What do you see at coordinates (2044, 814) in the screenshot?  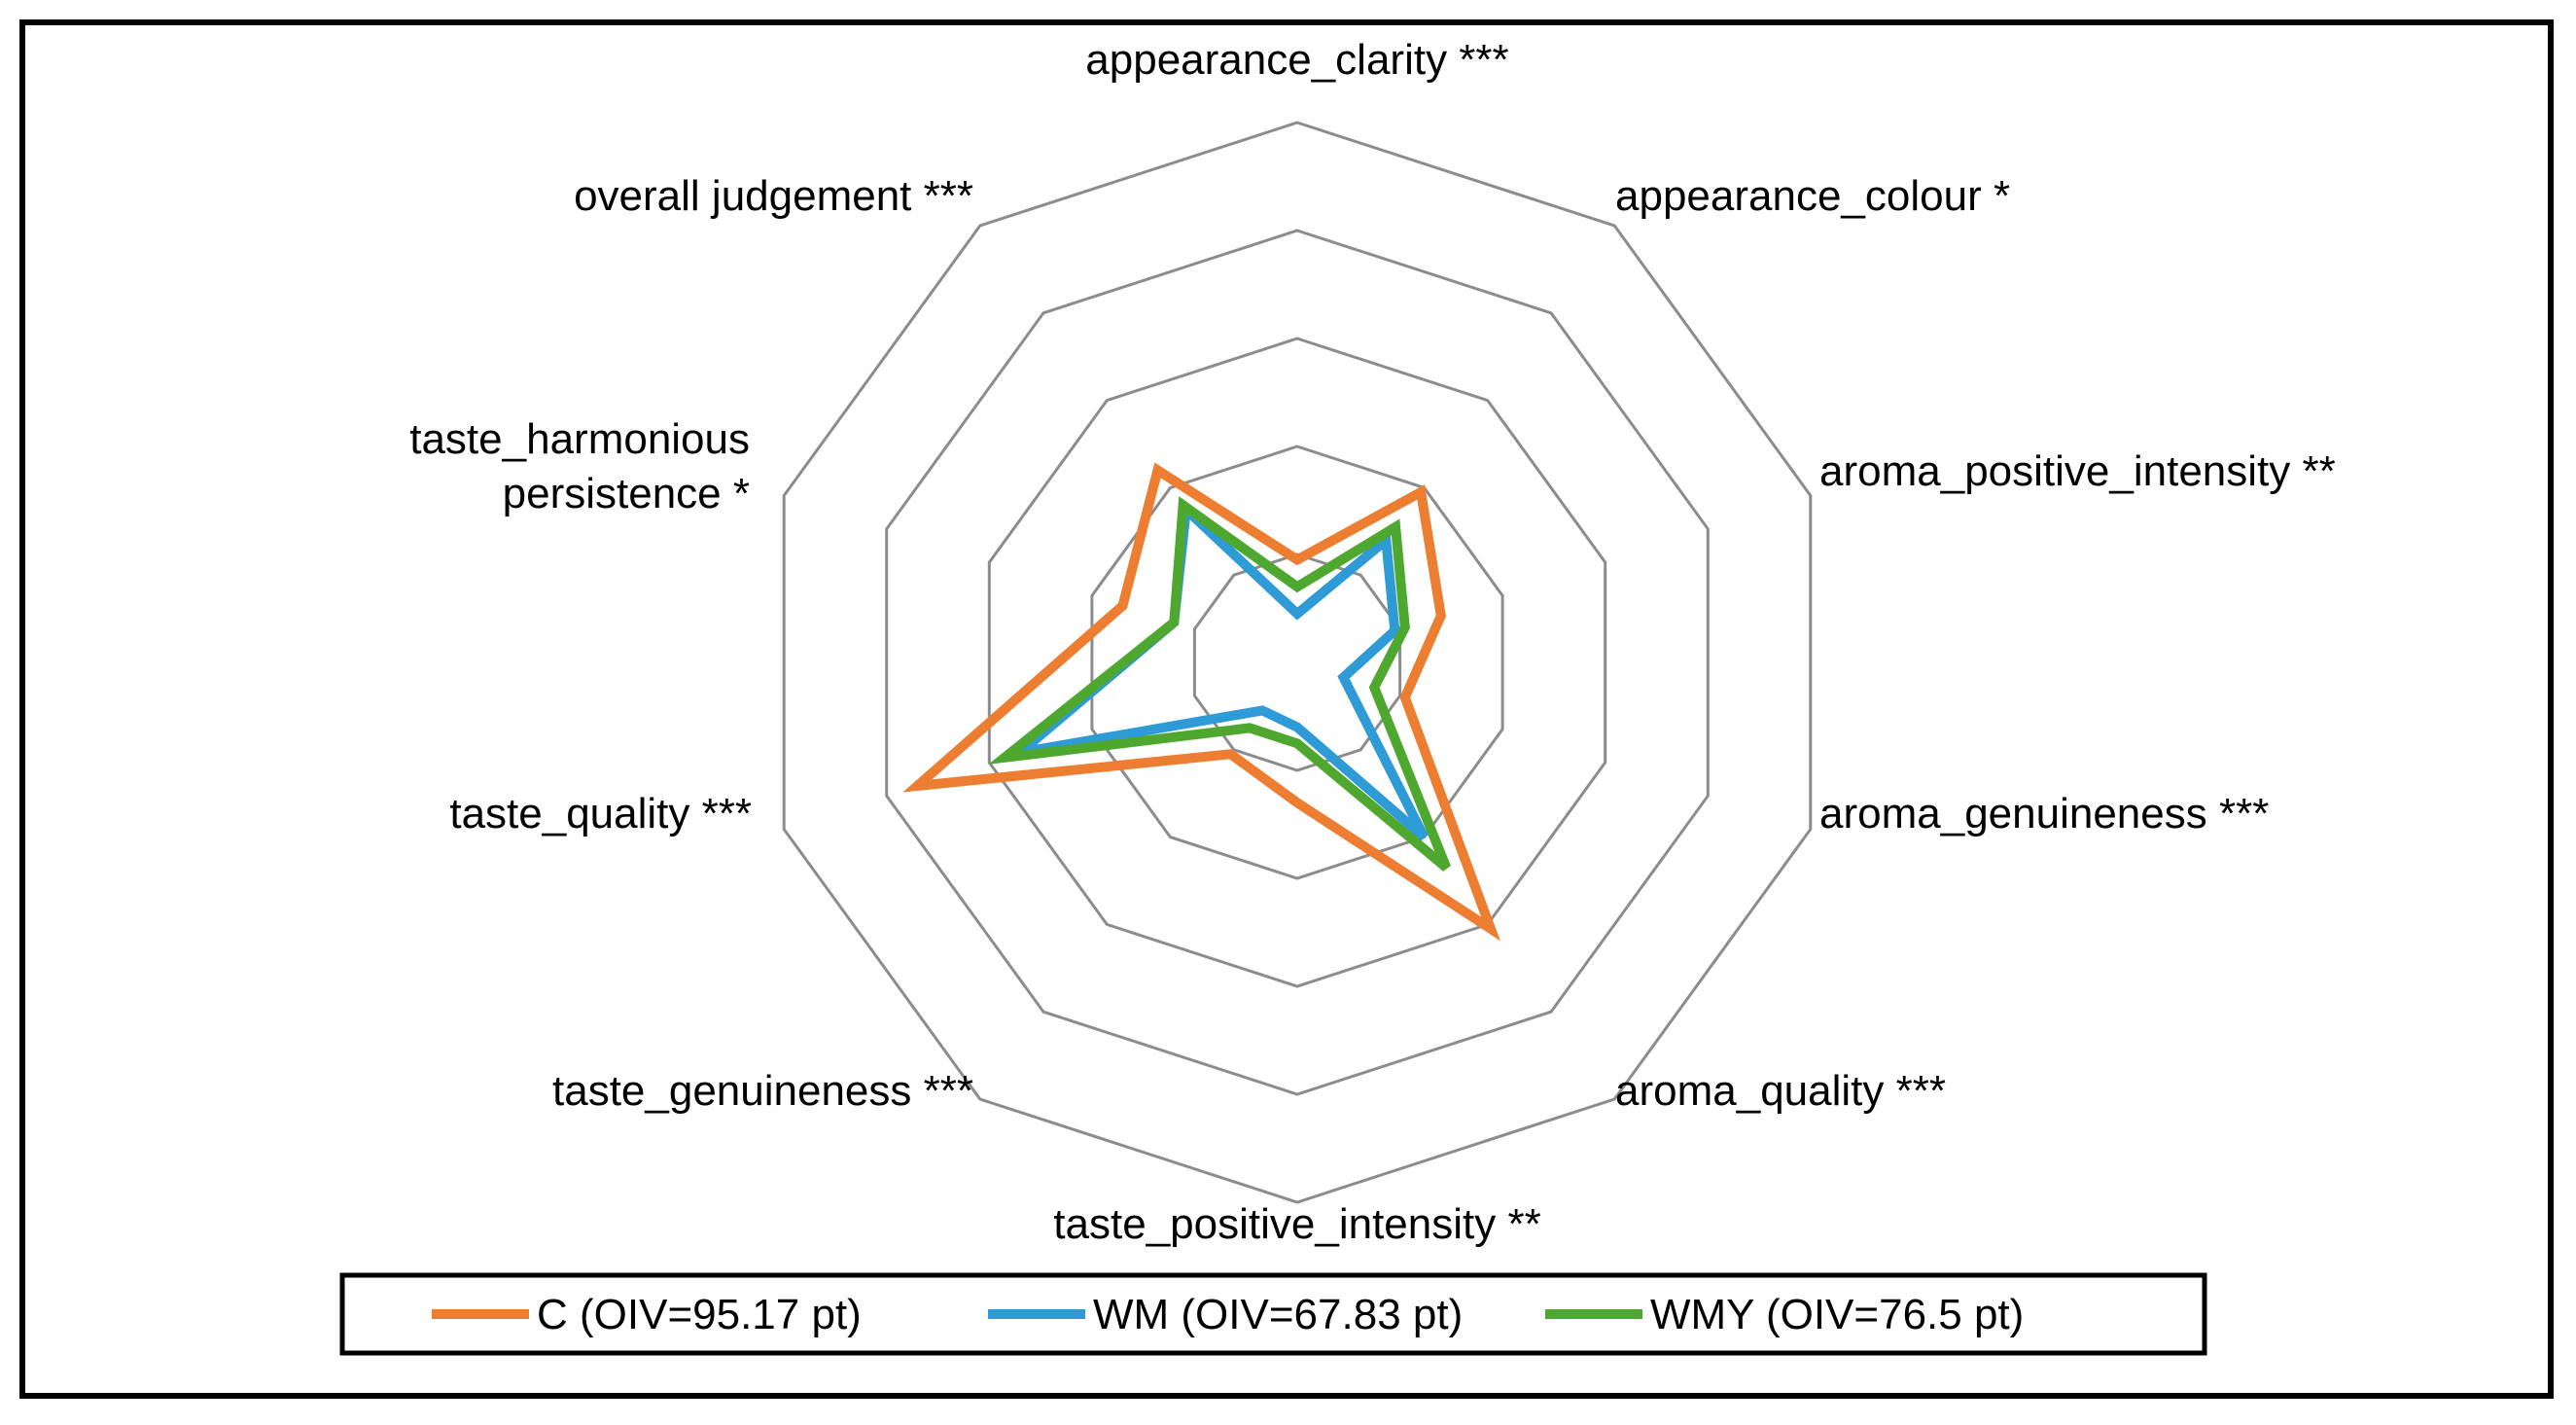 I see `axis-label: aroma_genuineness ***` at bounding box center [2044, 814].